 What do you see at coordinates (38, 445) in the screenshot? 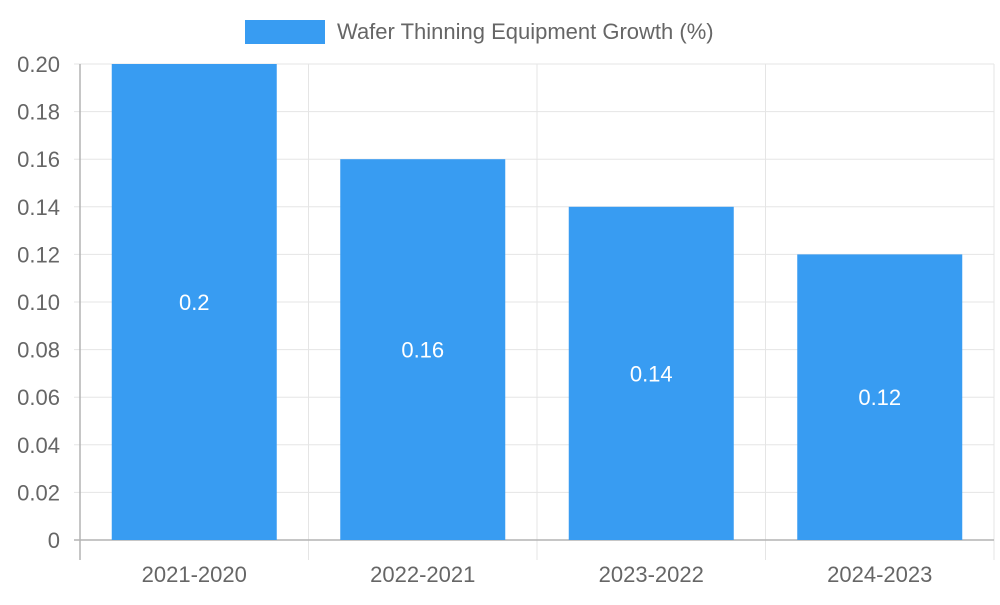
I see `y-tick-label: 0.04` at bounding box center [38, 445].